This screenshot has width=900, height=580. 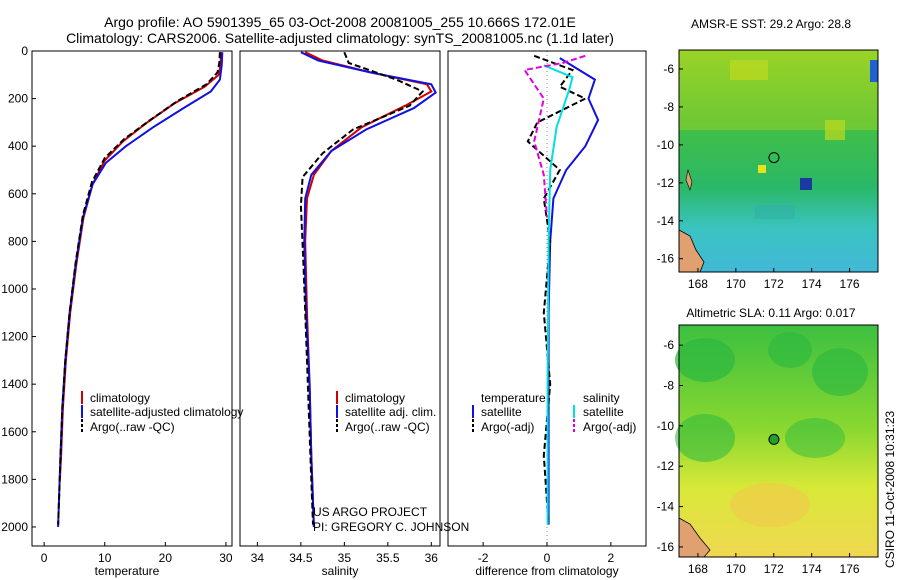 I want to click on x-tick-label: 34.5, so click(x=301, y=558).